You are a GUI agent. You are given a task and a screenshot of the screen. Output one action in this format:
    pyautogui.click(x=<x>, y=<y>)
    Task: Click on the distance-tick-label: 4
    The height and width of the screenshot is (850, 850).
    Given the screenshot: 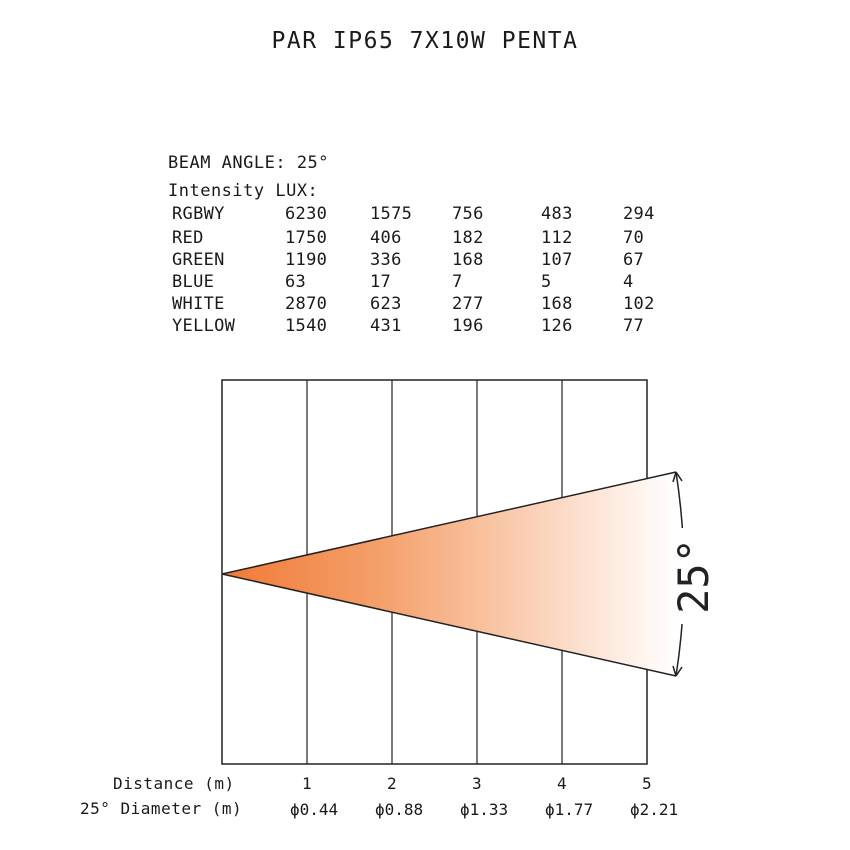 What is the action you would take?
    pyautogui.click(x=562, y=783)
    